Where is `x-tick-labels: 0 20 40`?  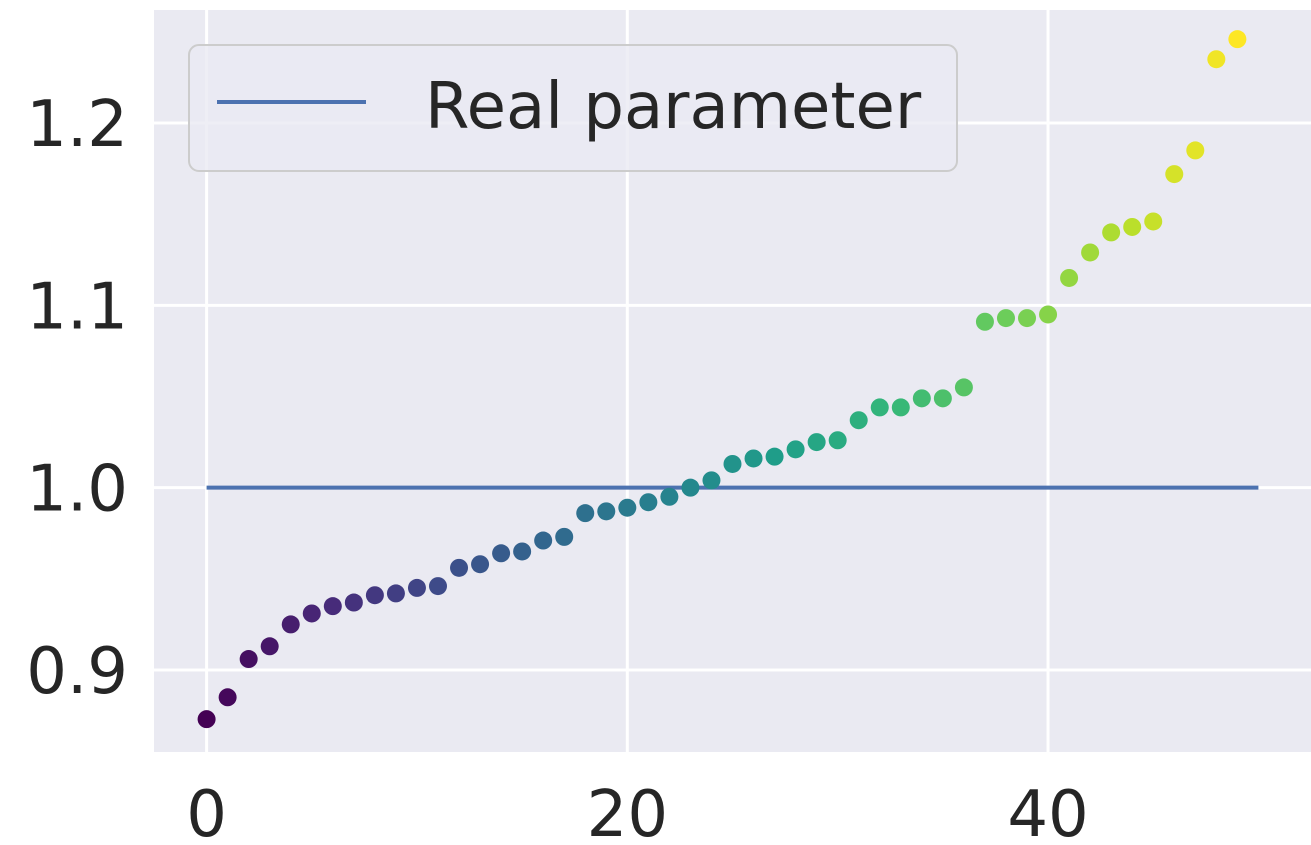 x-tick-labels: 0 20 40 is located at coordinates (637, 811).